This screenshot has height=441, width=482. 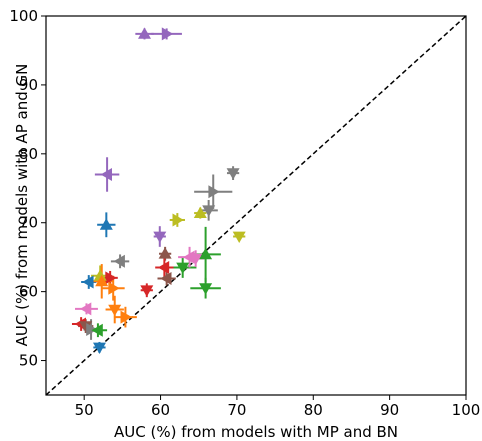 I want to click on x-axis-label: AUC (%) from models with MP and BN, so click(x=256, y=432).